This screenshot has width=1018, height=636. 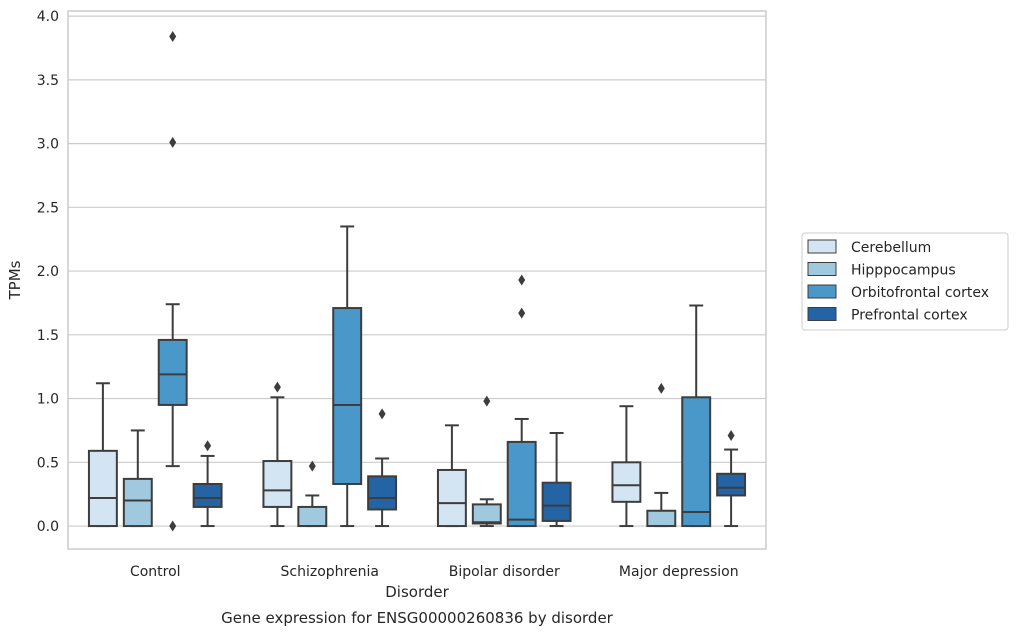 I want to click on x-tick-label: Bipolar disorder, so click(x=504, y=572).